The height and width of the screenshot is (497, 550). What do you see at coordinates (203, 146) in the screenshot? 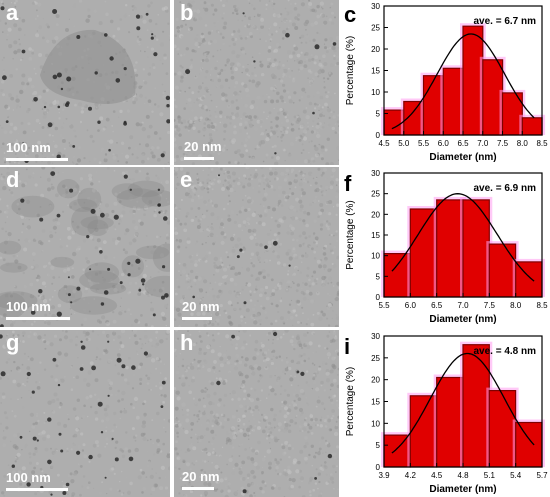
I see `scale-label-b: 20 nm` at bounding box center [203, 146].